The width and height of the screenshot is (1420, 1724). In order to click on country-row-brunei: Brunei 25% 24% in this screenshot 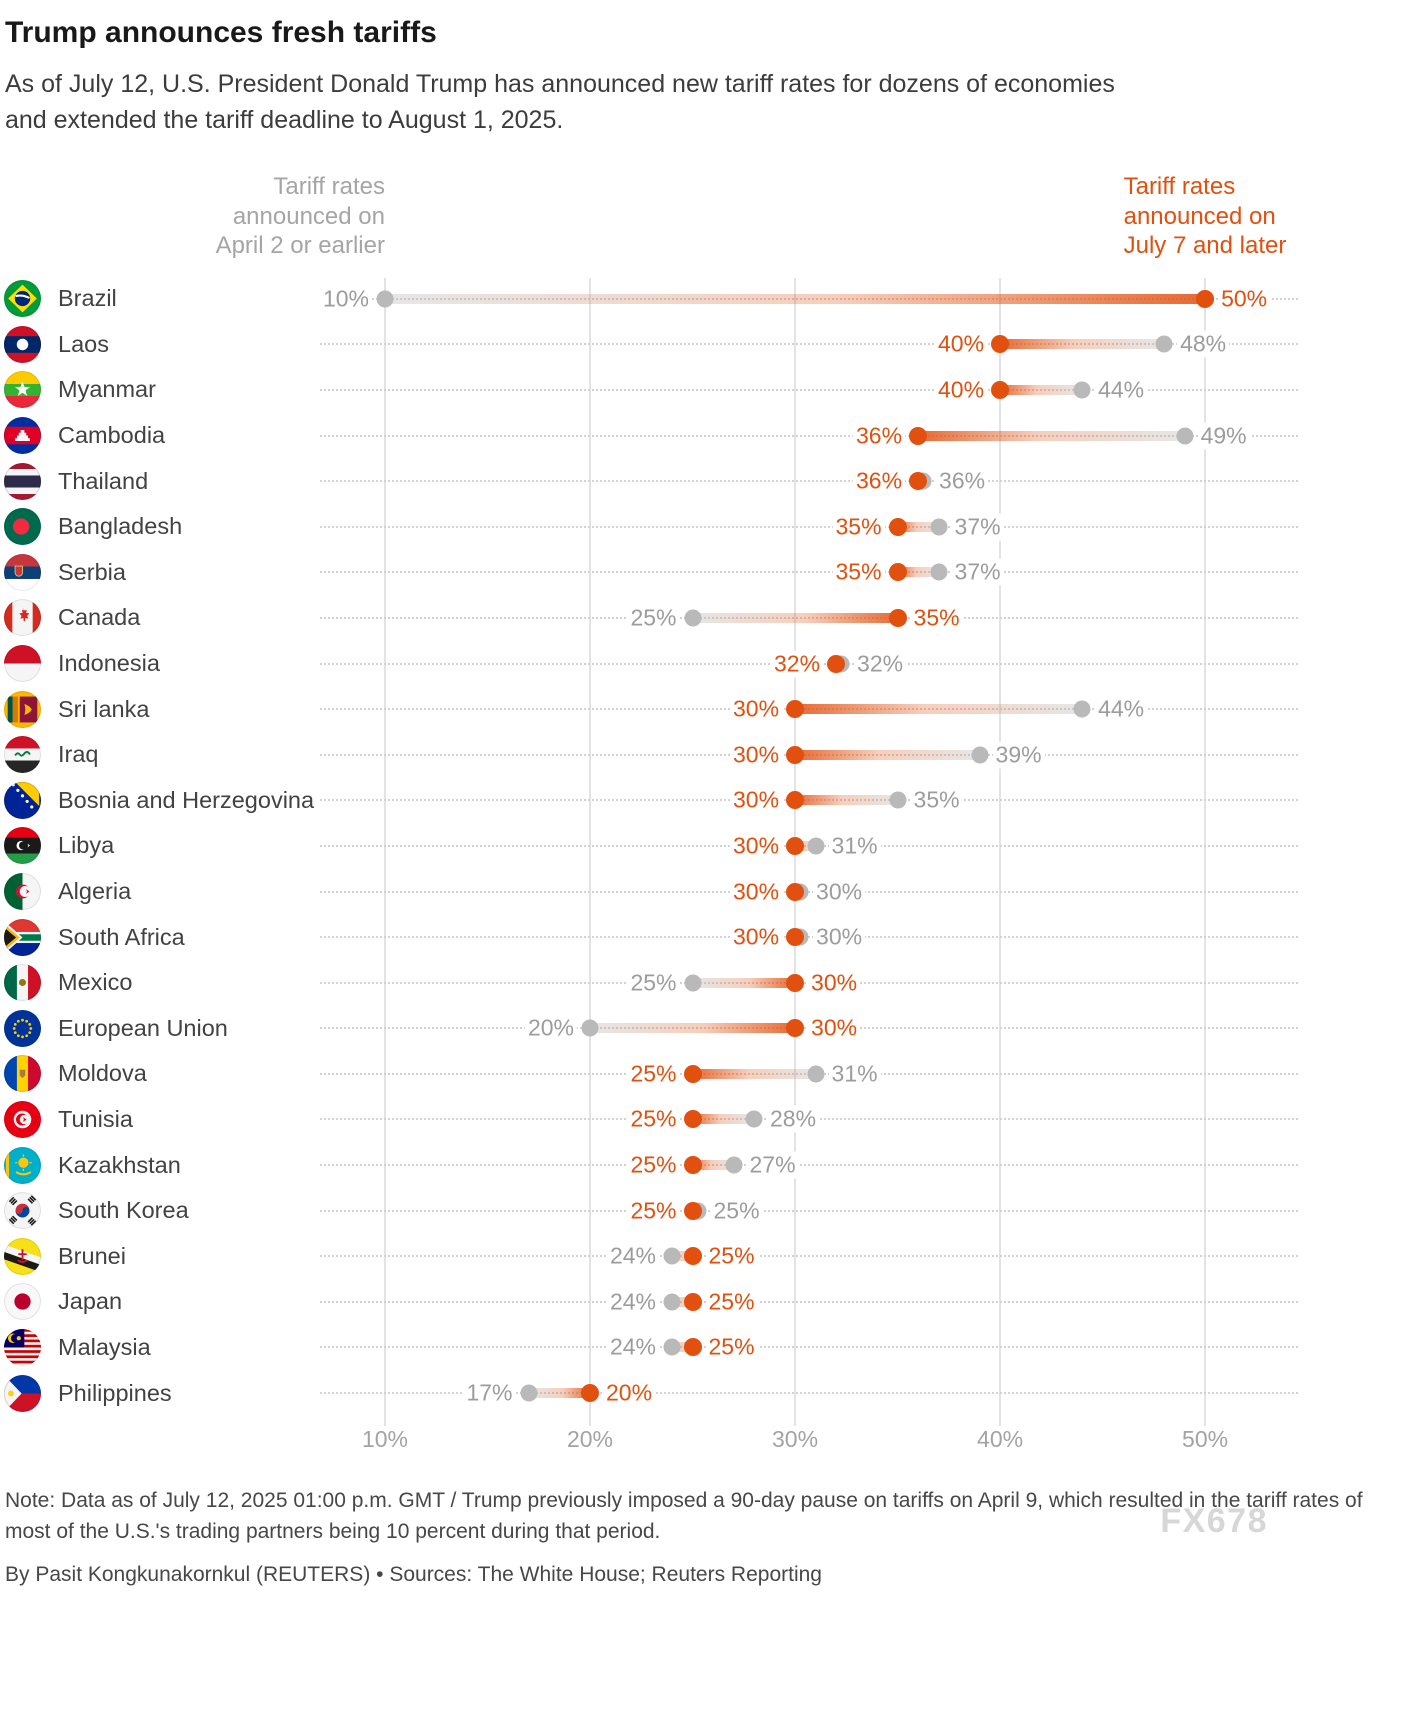, I will do `click(710, 1256)`.